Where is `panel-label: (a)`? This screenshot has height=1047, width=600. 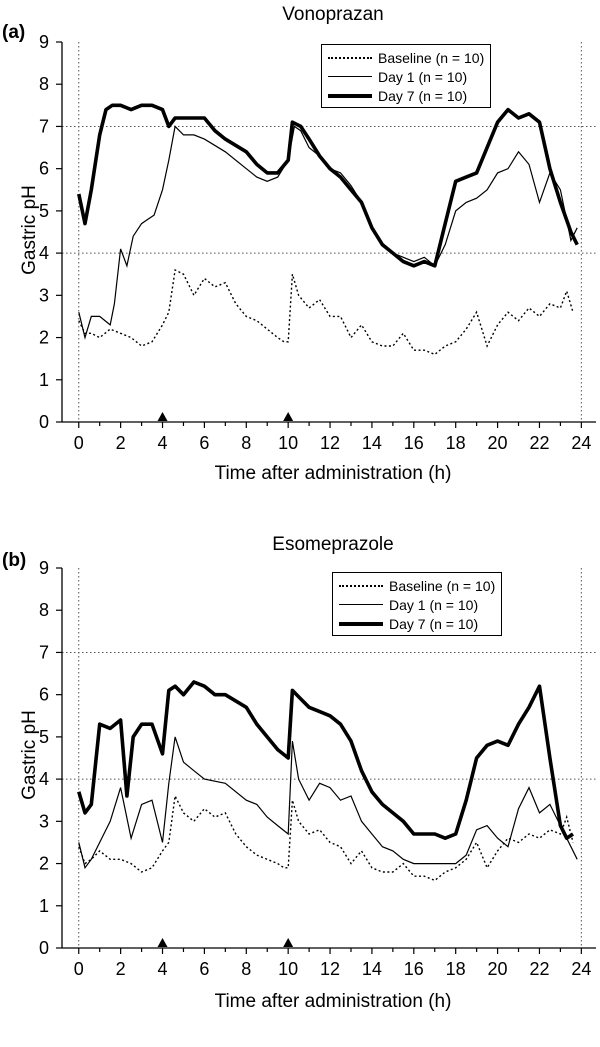 panel-label: (a) is located at coordinates (14, 32).